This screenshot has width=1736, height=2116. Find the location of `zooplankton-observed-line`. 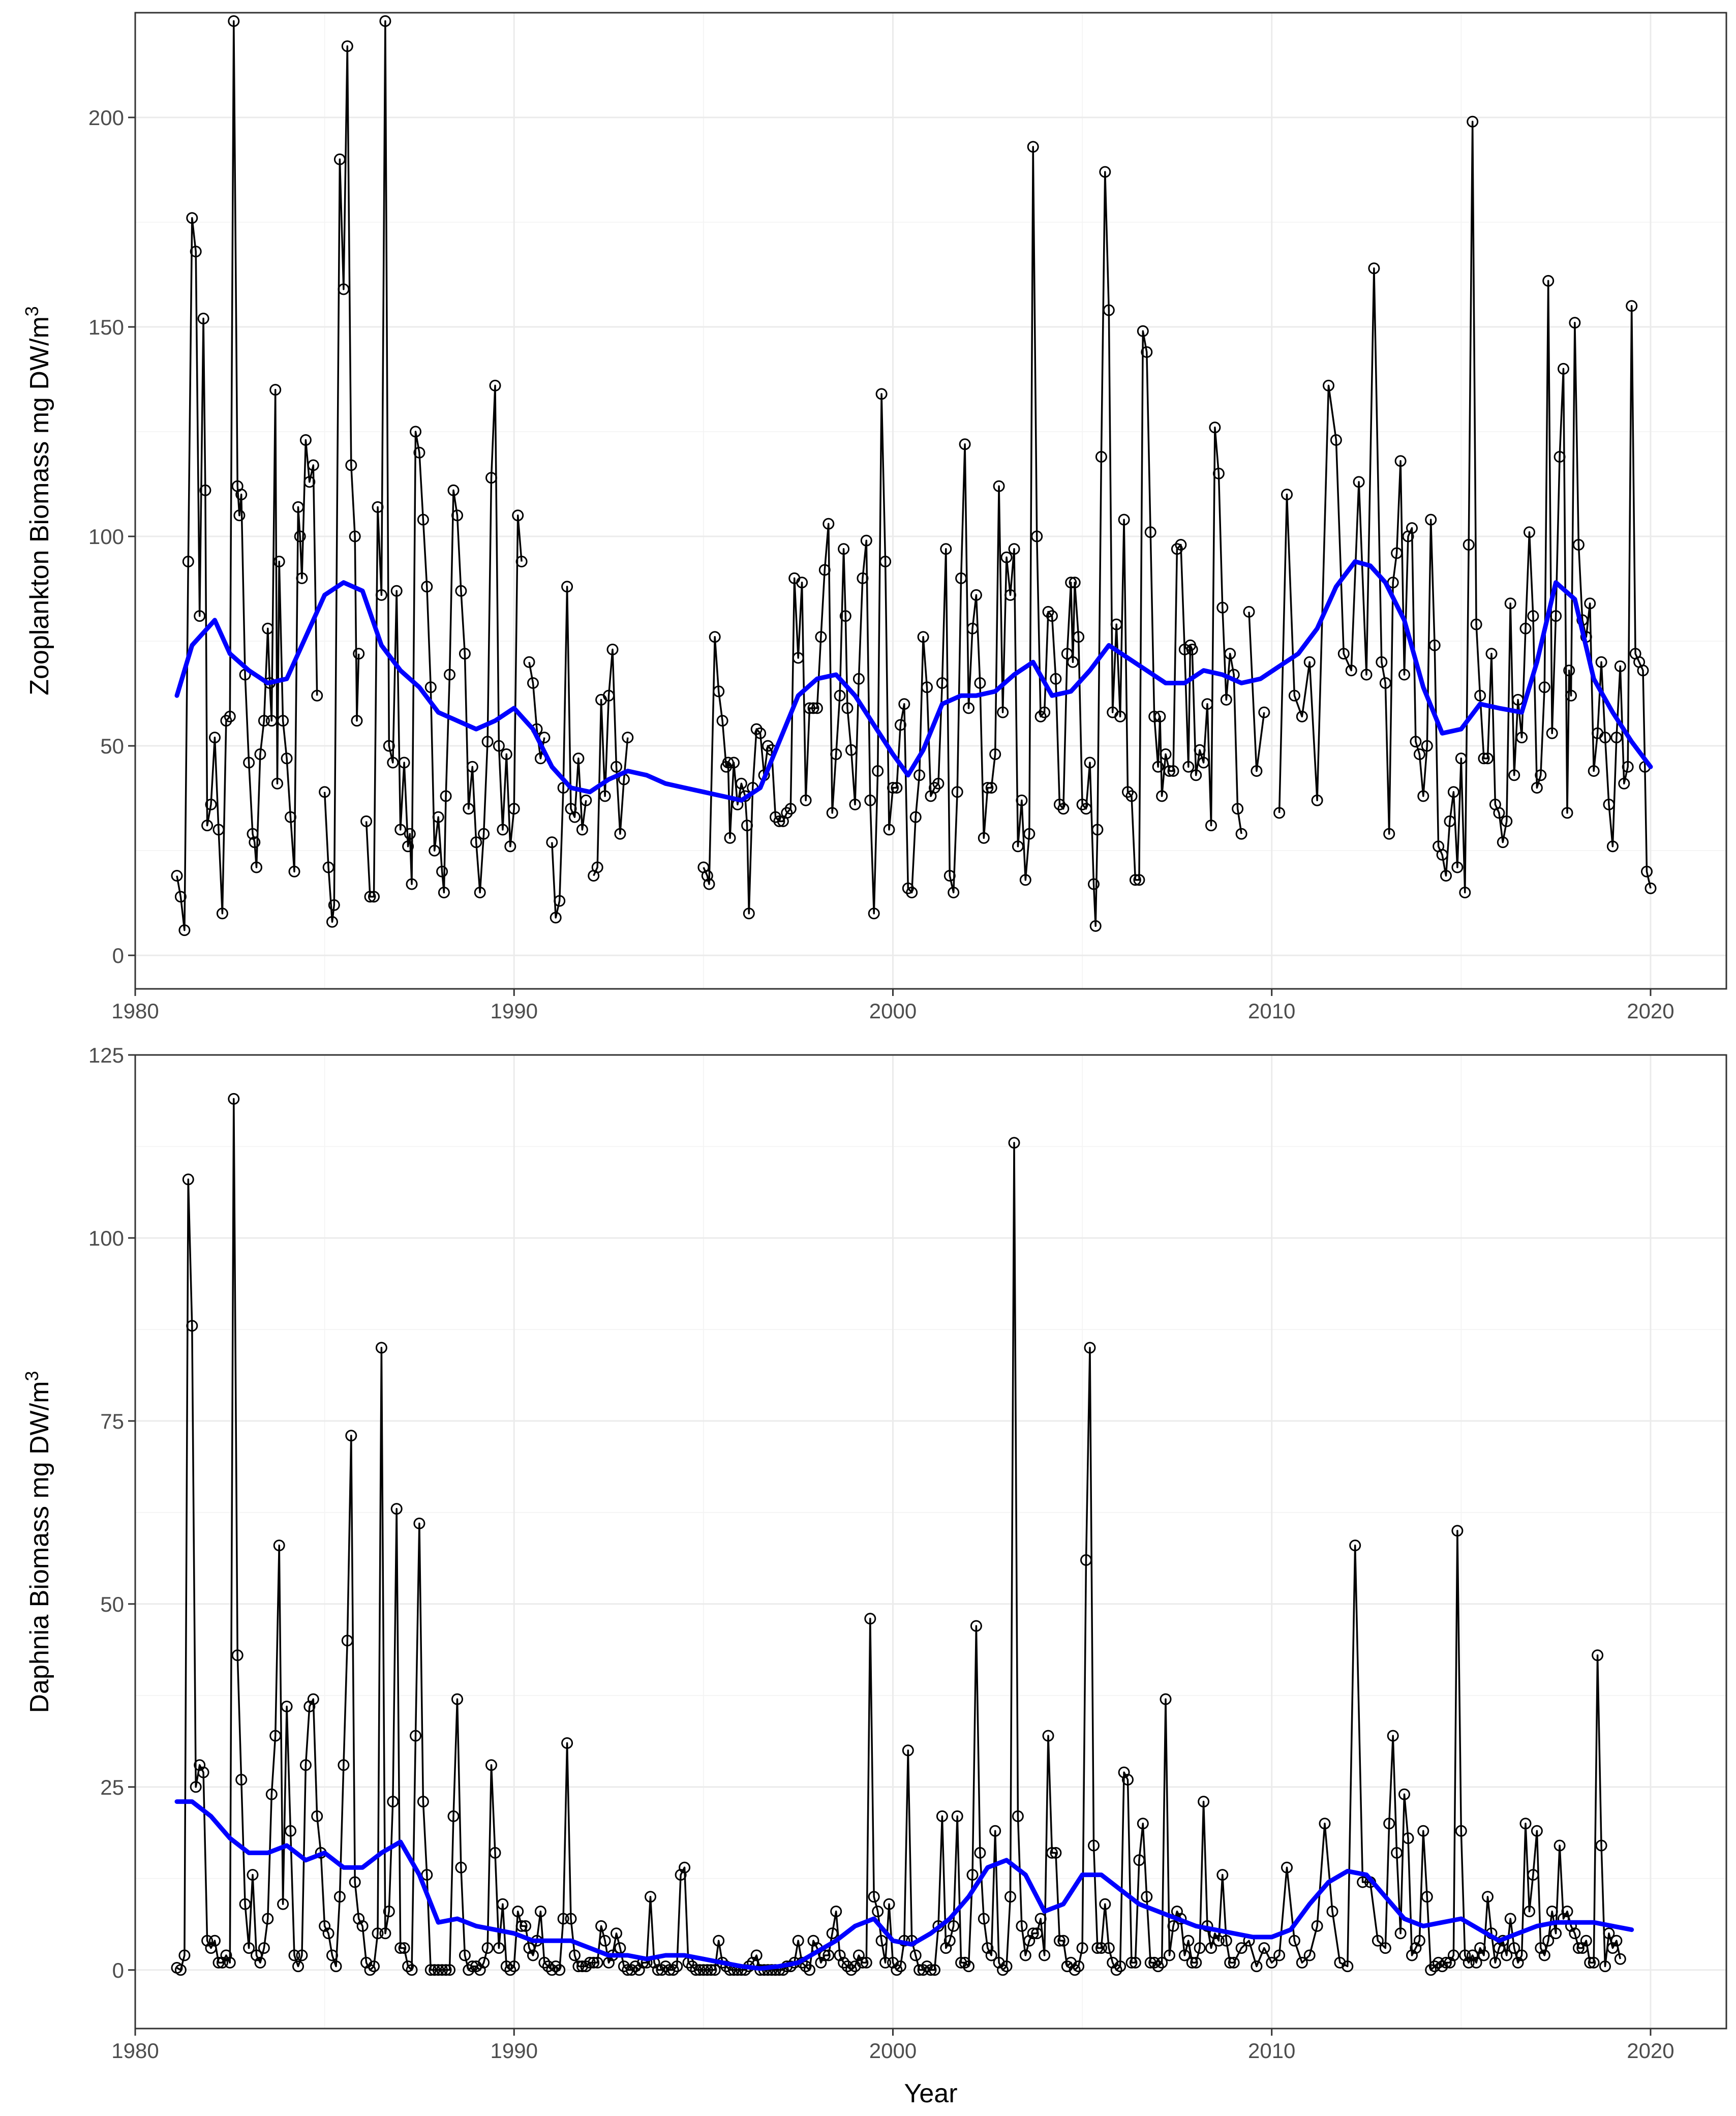

zooplankton-observed-line is located at coordinates (341, 484).